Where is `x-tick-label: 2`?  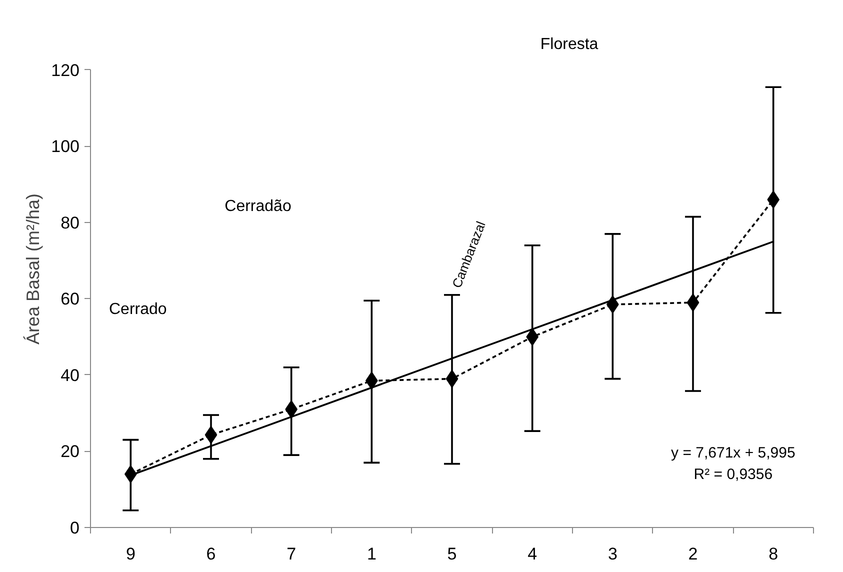 x-tick-label: 2 is located at coordinates (693, 554).